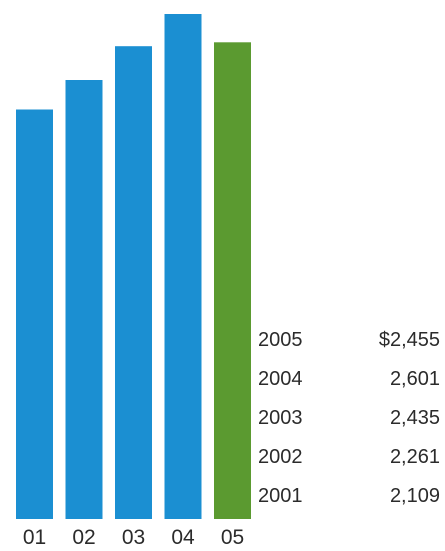  What do you see at coordinates (280, 379) in the screenshot?
I see `table-year-2004: 2004` at bounding box center [280, 379].